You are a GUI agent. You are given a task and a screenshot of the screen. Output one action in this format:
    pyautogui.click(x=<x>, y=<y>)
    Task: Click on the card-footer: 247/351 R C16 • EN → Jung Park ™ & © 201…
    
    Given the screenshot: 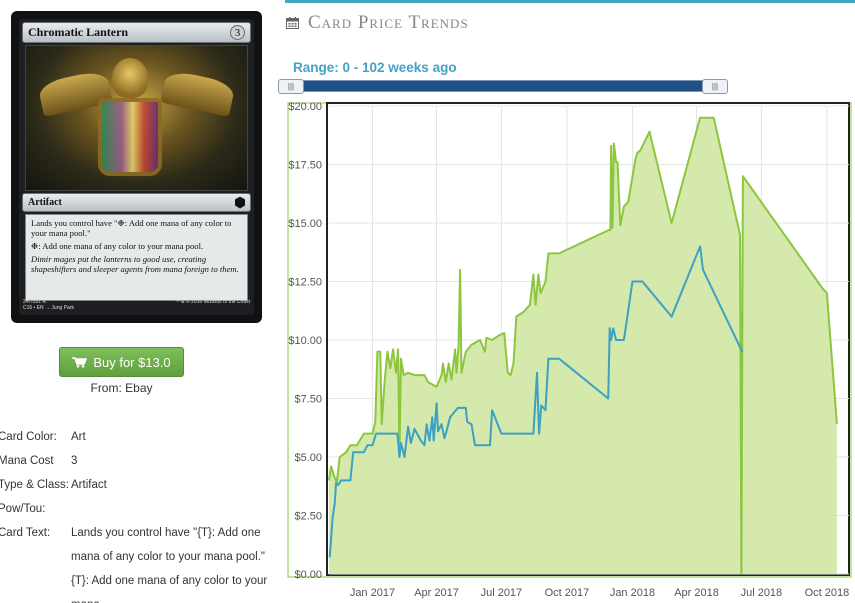 What is the action you would take?
    pyautogui.click(x=136, y=306)
    